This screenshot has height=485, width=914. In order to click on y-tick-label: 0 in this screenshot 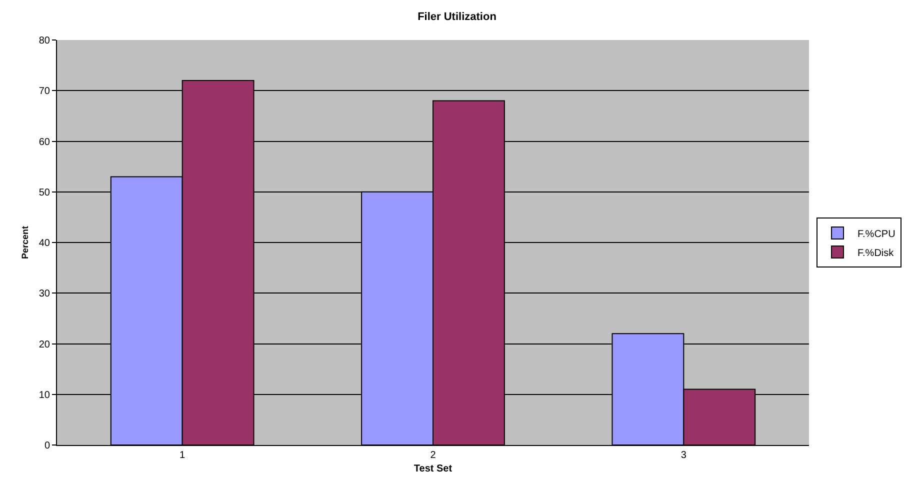, I will do `click(47, 446)`.